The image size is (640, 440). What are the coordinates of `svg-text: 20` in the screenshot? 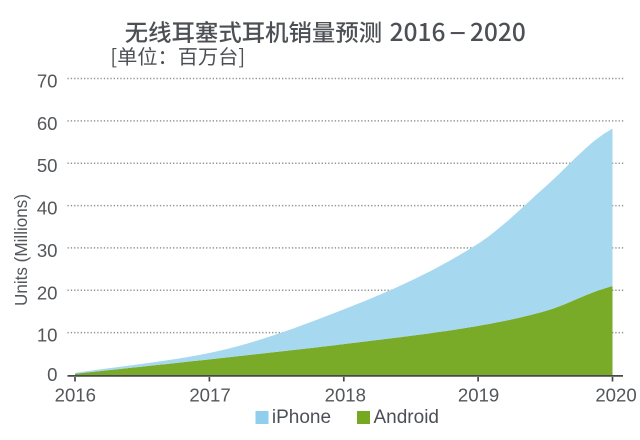 It's located at (47, 292).